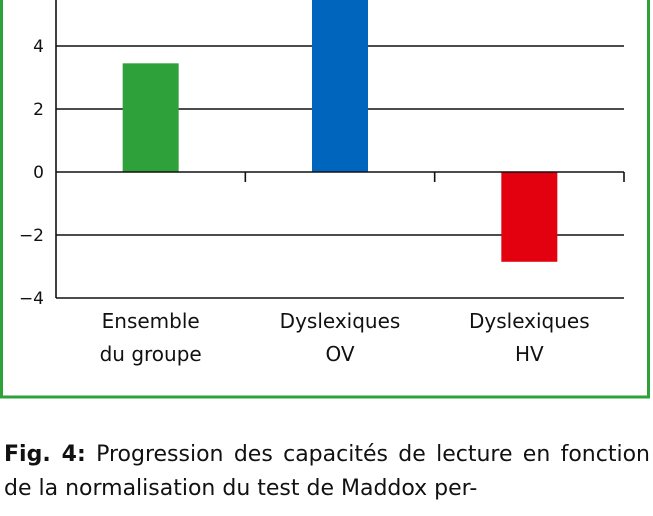 The width and height of the screenshot is (653, 516). What do you see at coordinates (38, 173) in the screenshot?
I see `y-tick-label: 0` at bounding box center [38, 173].